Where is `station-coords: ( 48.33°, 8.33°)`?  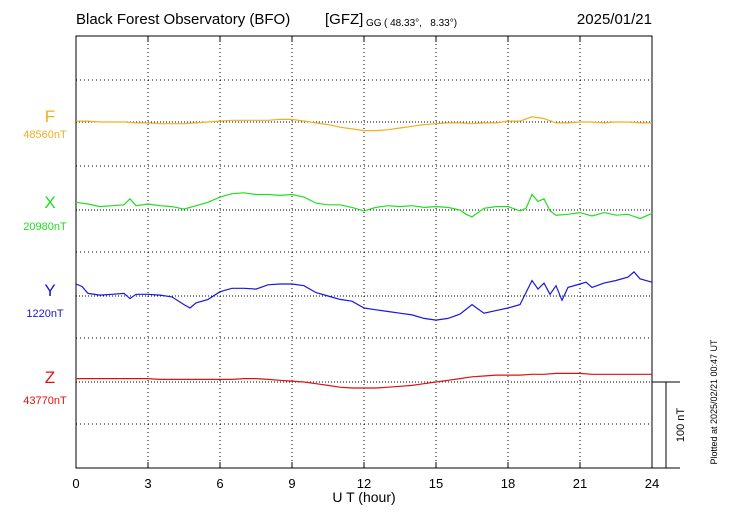 station-coords: ( 48.33°, 8.33°) is located at coordinates (420, 23).